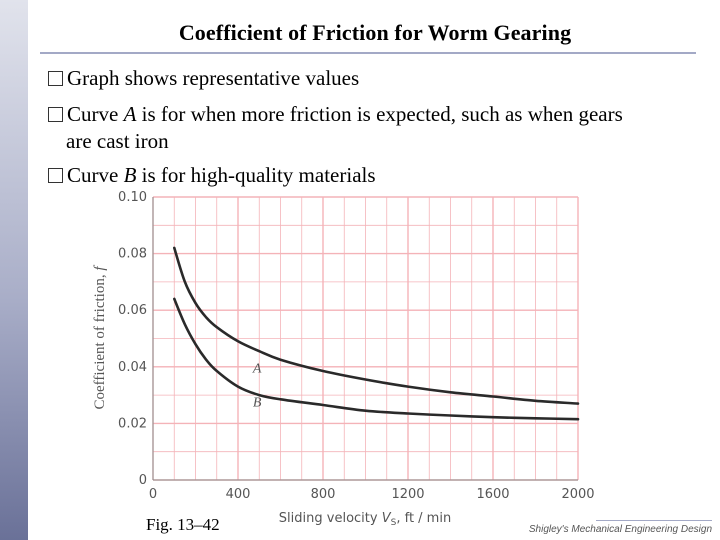 Image resolution: width=720 pixels, height=540 pixels. What do you see at coordinates (143, 480) in the screenshot?
I see `y-tick-label: 0` at bounding box center [143, 480].